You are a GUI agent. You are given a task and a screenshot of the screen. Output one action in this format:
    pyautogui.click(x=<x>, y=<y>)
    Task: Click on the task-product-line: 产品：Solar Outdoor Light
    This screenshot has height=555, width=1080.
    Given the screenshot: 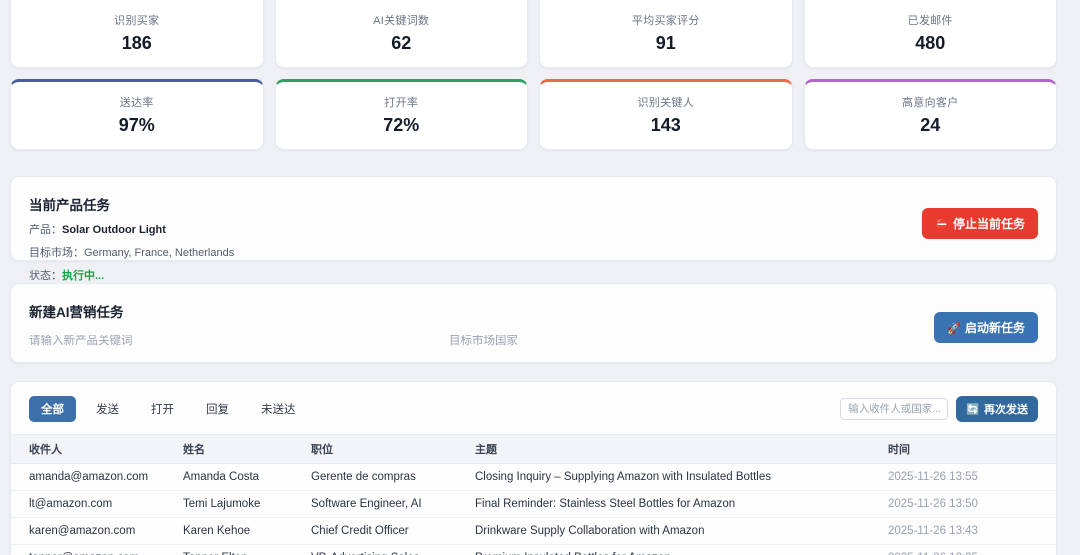 What is the action you would take?
    pyautogui.click(x=533, y=229)
    